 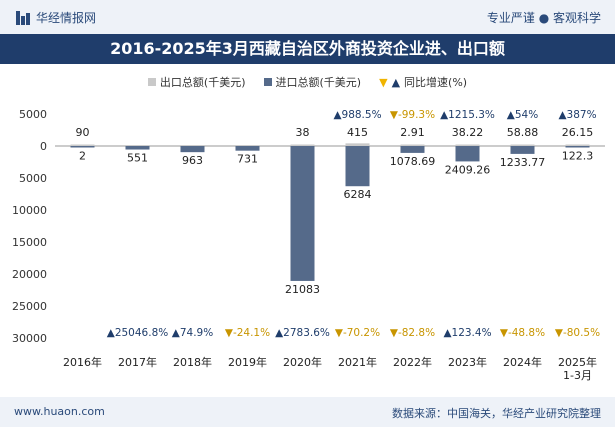 What do you see at coordinates (29, 274) in the screenshot?
I see `y-tick-label: 20000` at bounding box center [29, 274].